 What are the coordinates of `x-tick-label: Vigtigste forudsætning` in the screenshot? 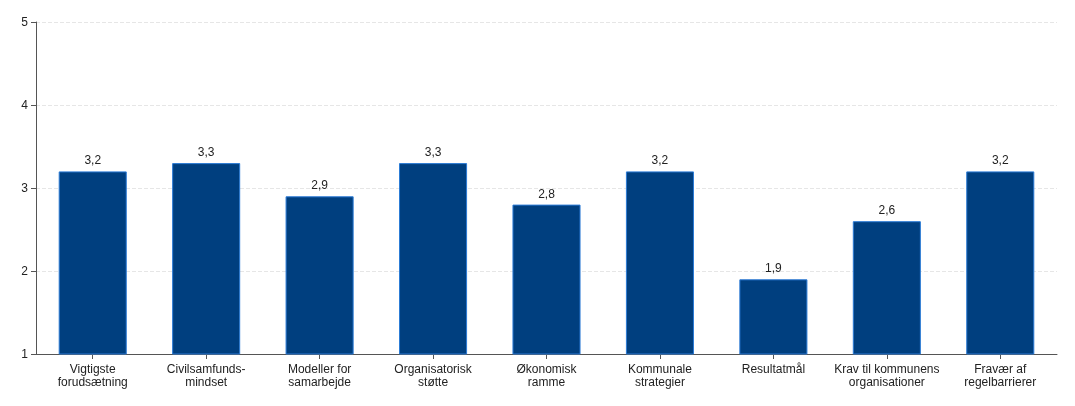 It's located at (92, 375).